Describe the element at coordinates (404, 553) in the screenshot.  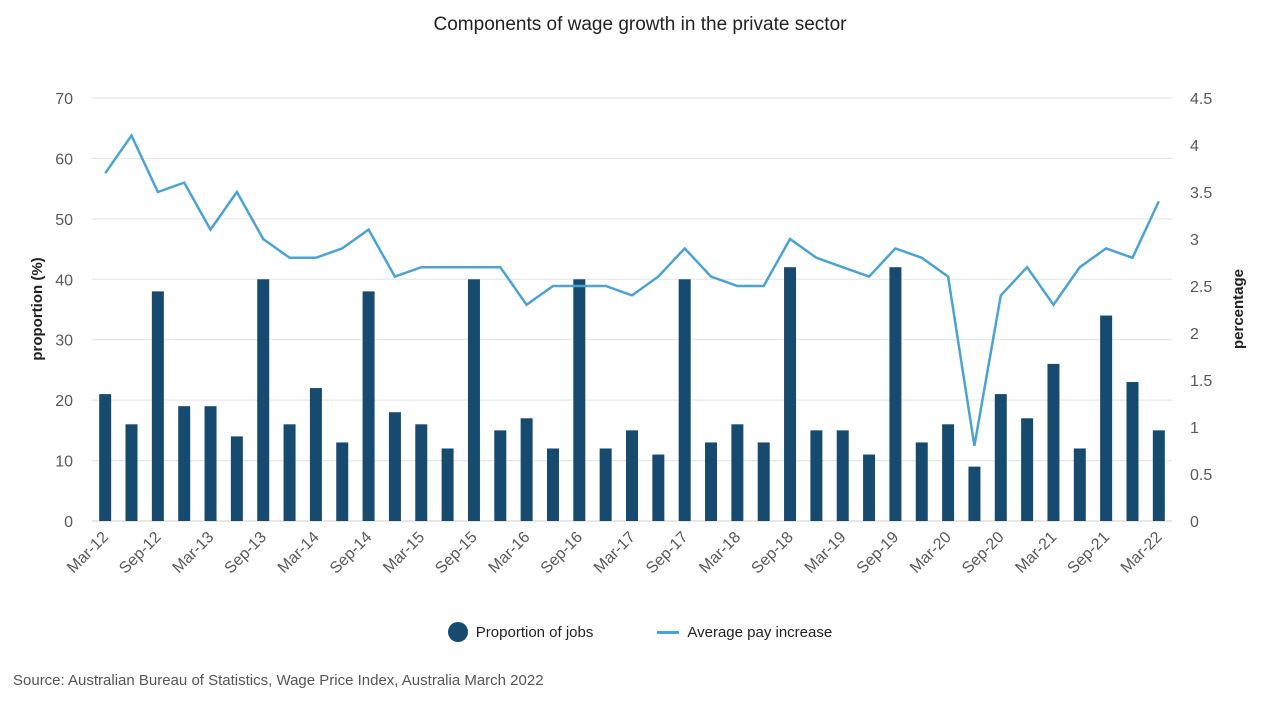
I see `x-axis-tick-label: Mar-15` at that location.